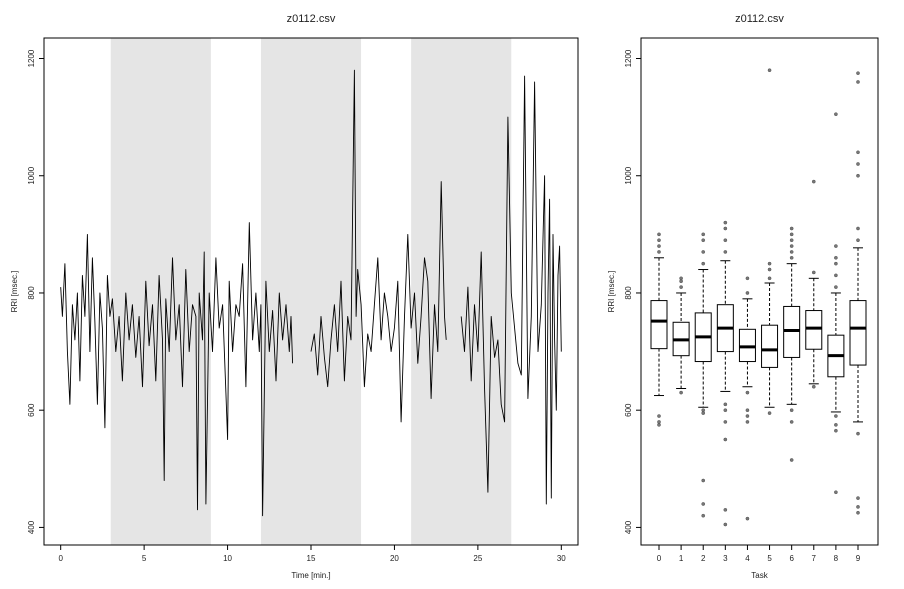 The image size is (904, 589). I want to click on right-y-tick-label: 1000, so click(628, 175).